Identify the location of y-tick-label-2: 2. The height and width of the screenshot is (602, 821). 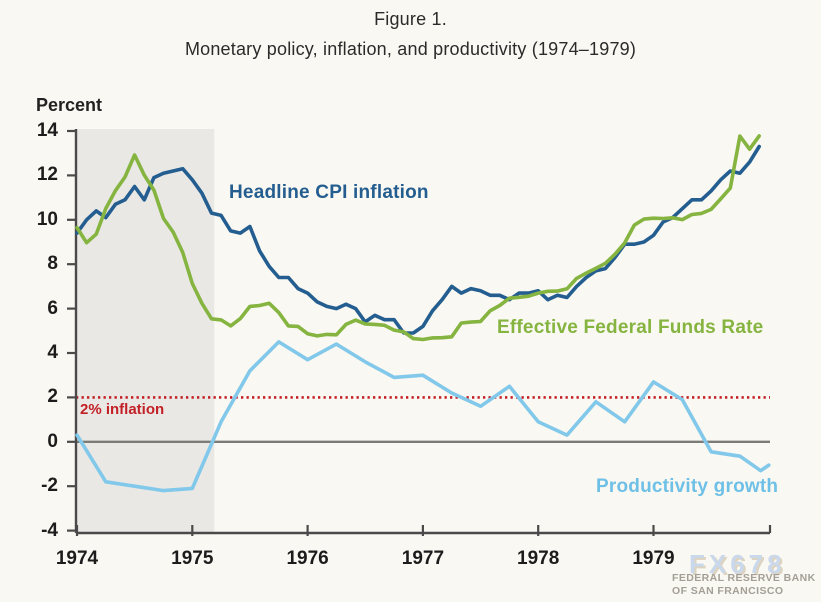
(52, 397).